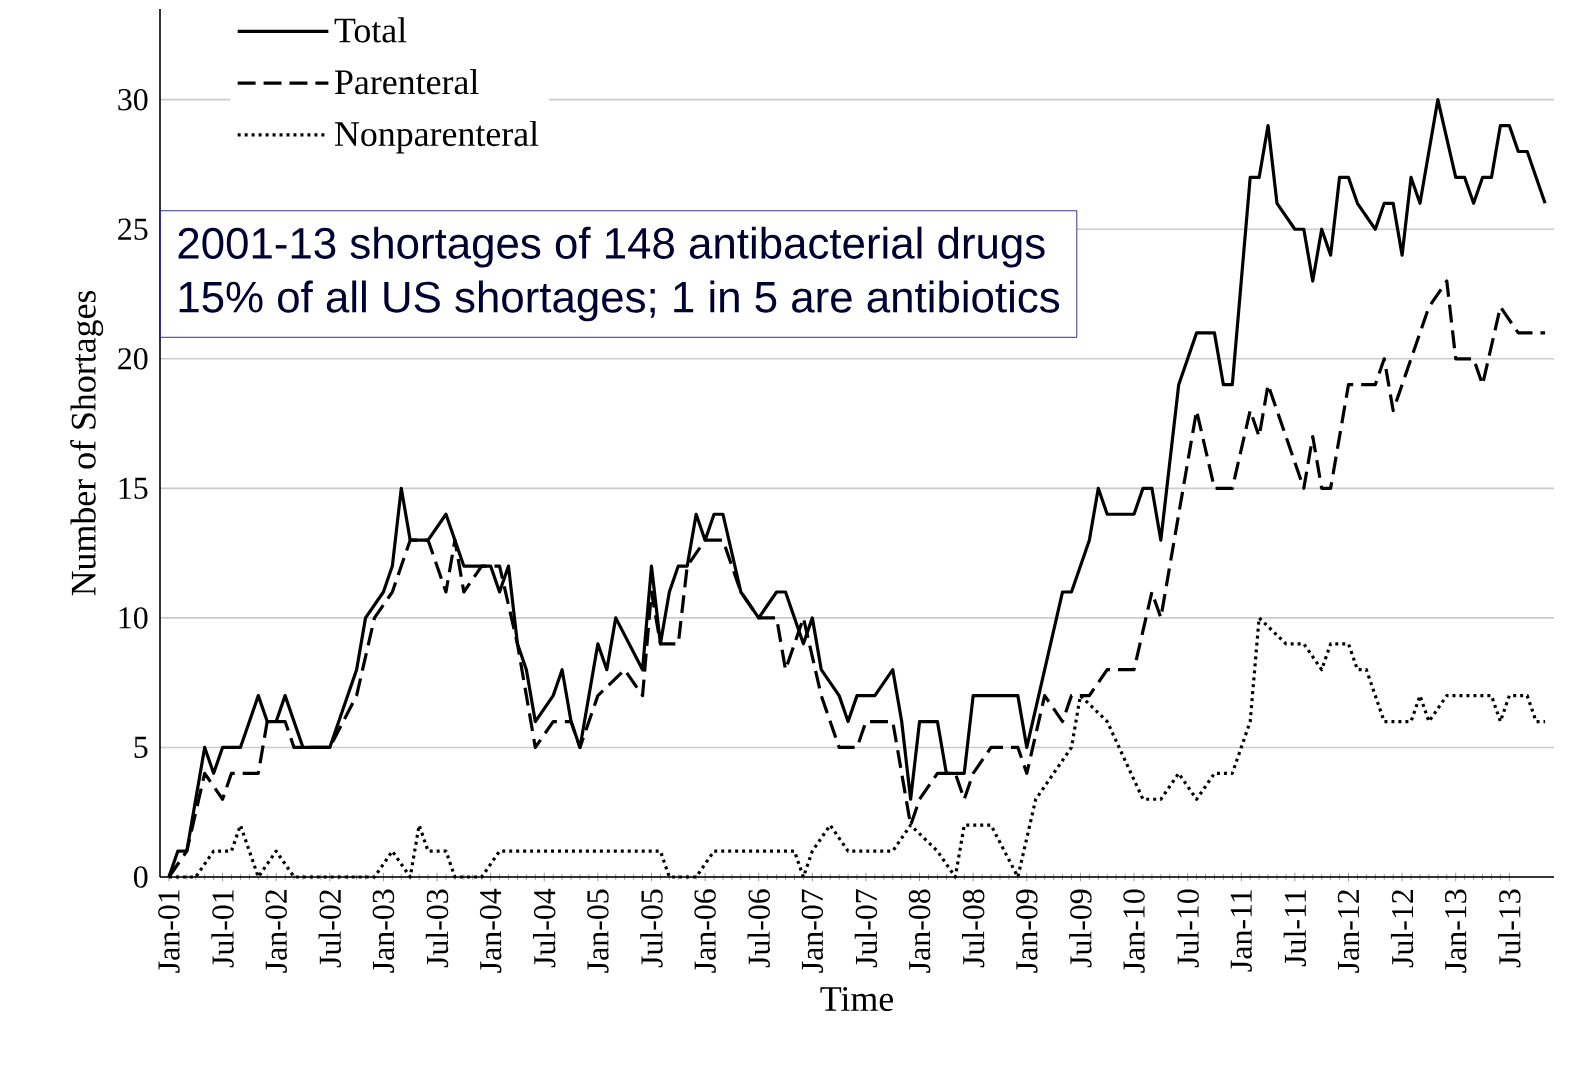 The height and width of the screenshot is (1087, 1593). I want to click on x-tick-label: Jan-08, so click(919, 931).